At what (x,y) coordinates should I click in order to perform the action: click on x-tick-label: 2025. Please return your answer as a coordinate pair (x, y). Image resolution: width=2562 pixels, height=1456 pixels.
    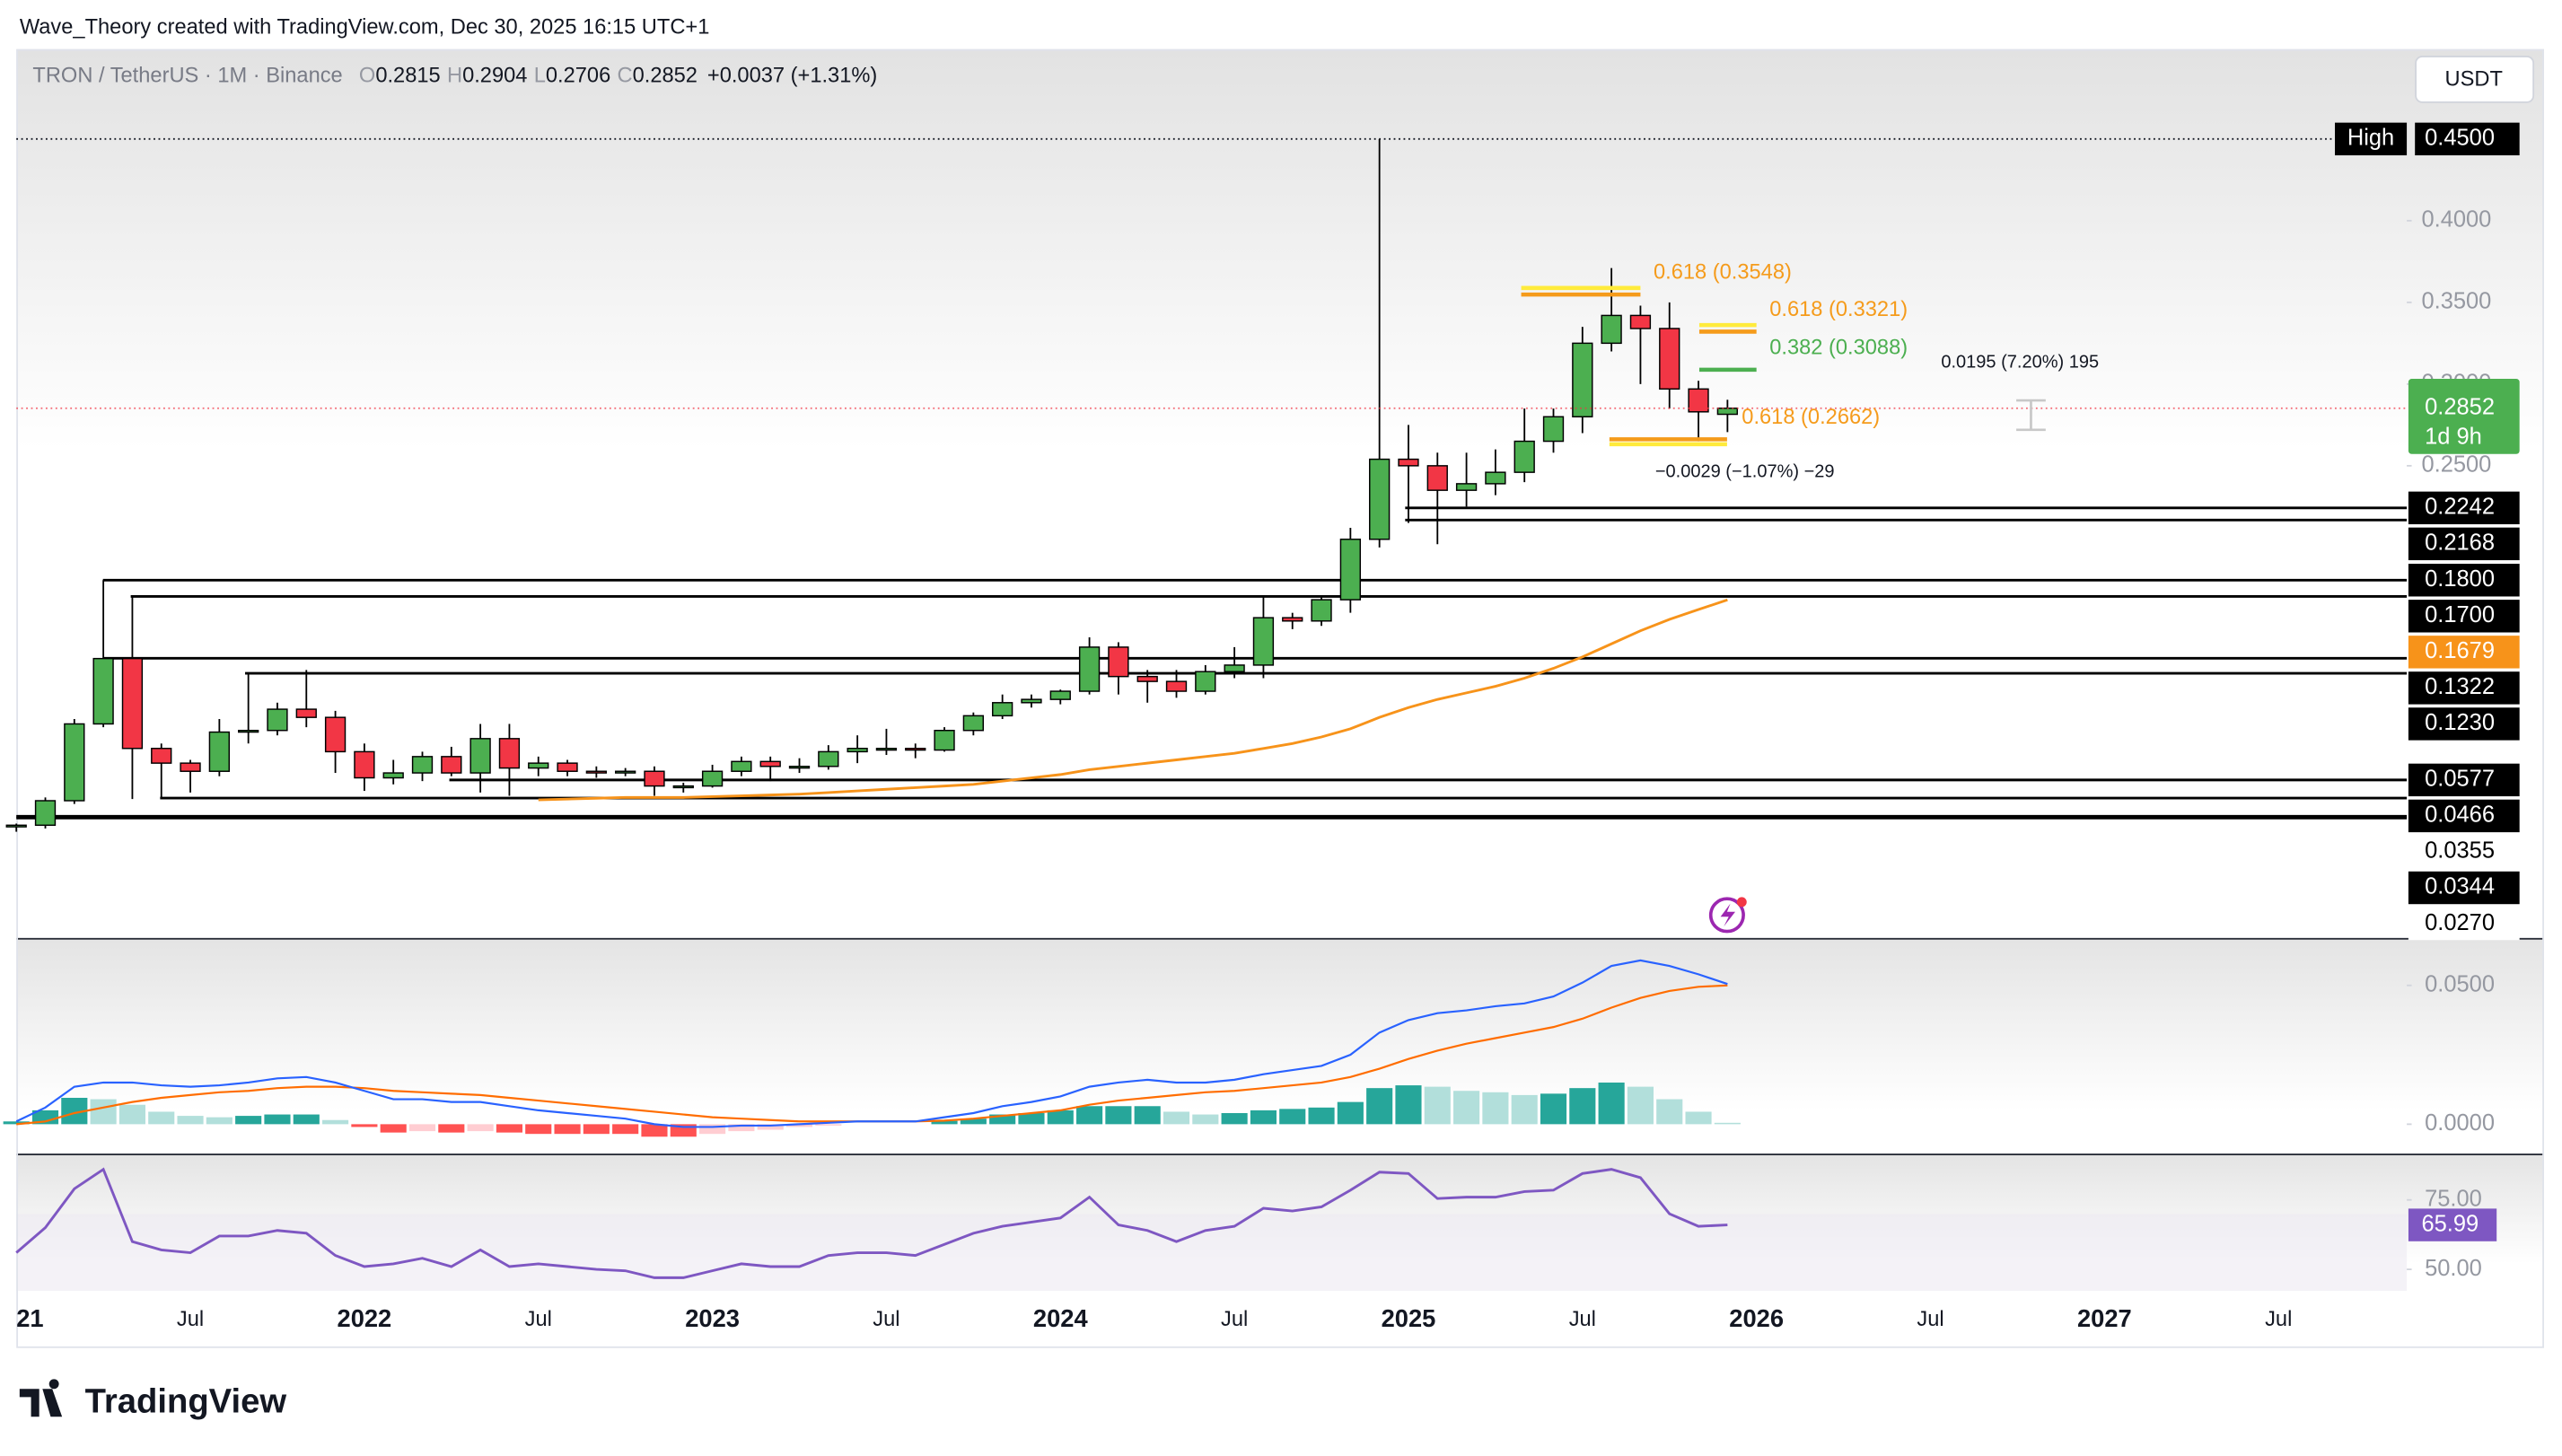
    Looking at the image, I should click on (1409, 1318).